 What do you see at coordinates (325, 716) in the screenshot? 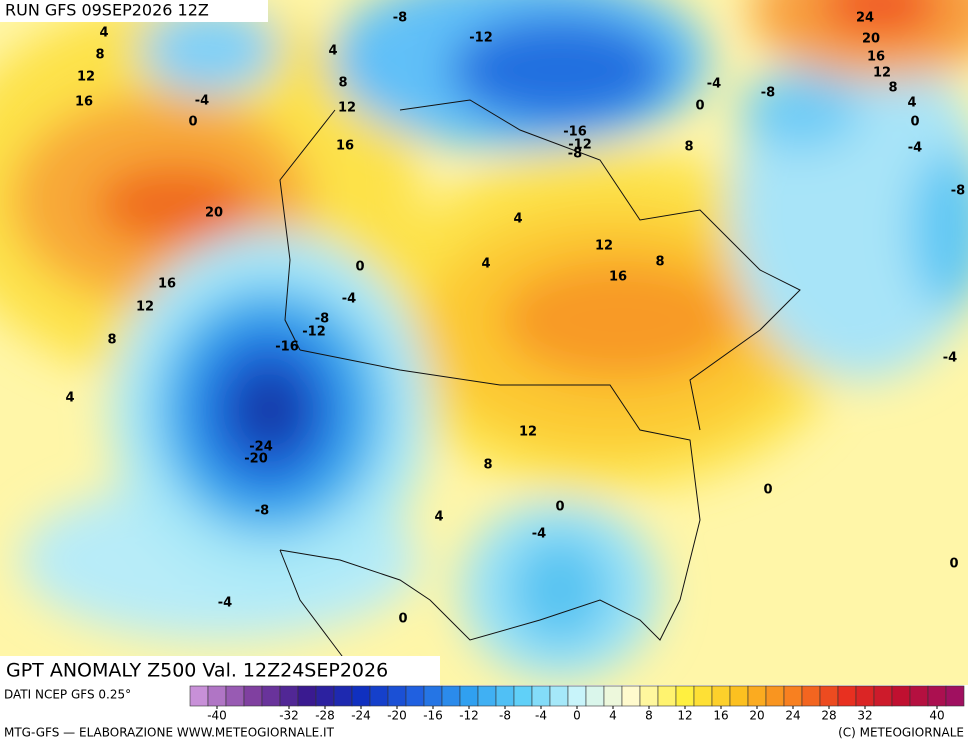
I see `colorbar-tick-label: -28` at bounding box center [325, 716].